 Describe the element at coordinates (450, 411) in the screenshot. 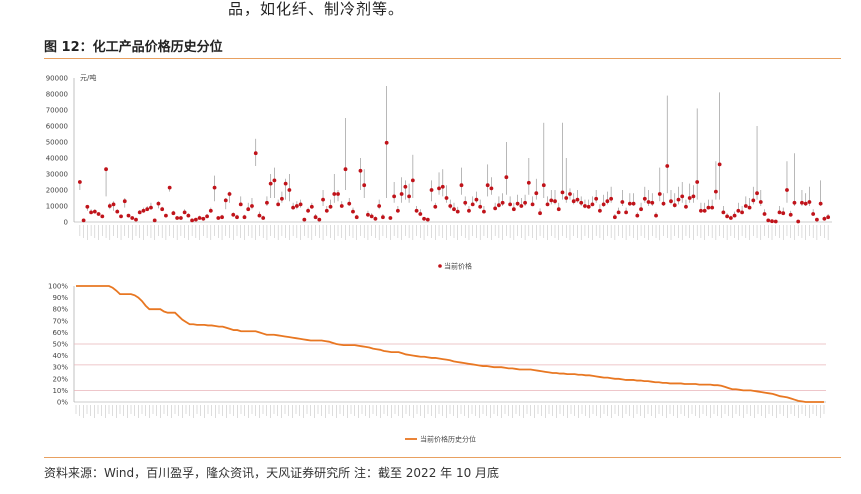

I see `chart2-x-tick-labels` at that location.